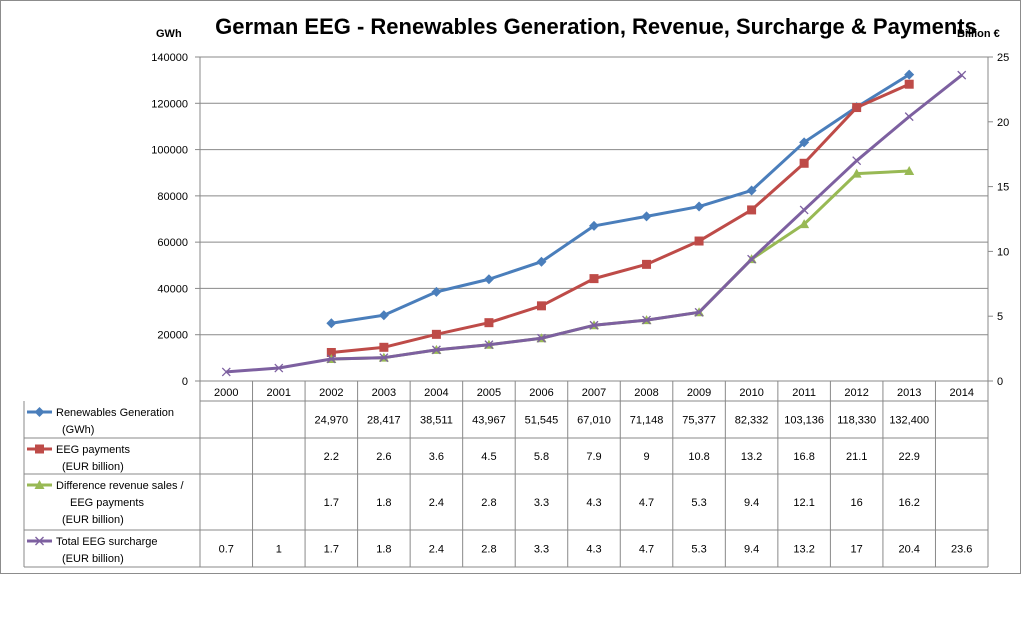 This screenshot has height=630, width=1023. I want to click on data-label: 13.2, so click(803, 550).